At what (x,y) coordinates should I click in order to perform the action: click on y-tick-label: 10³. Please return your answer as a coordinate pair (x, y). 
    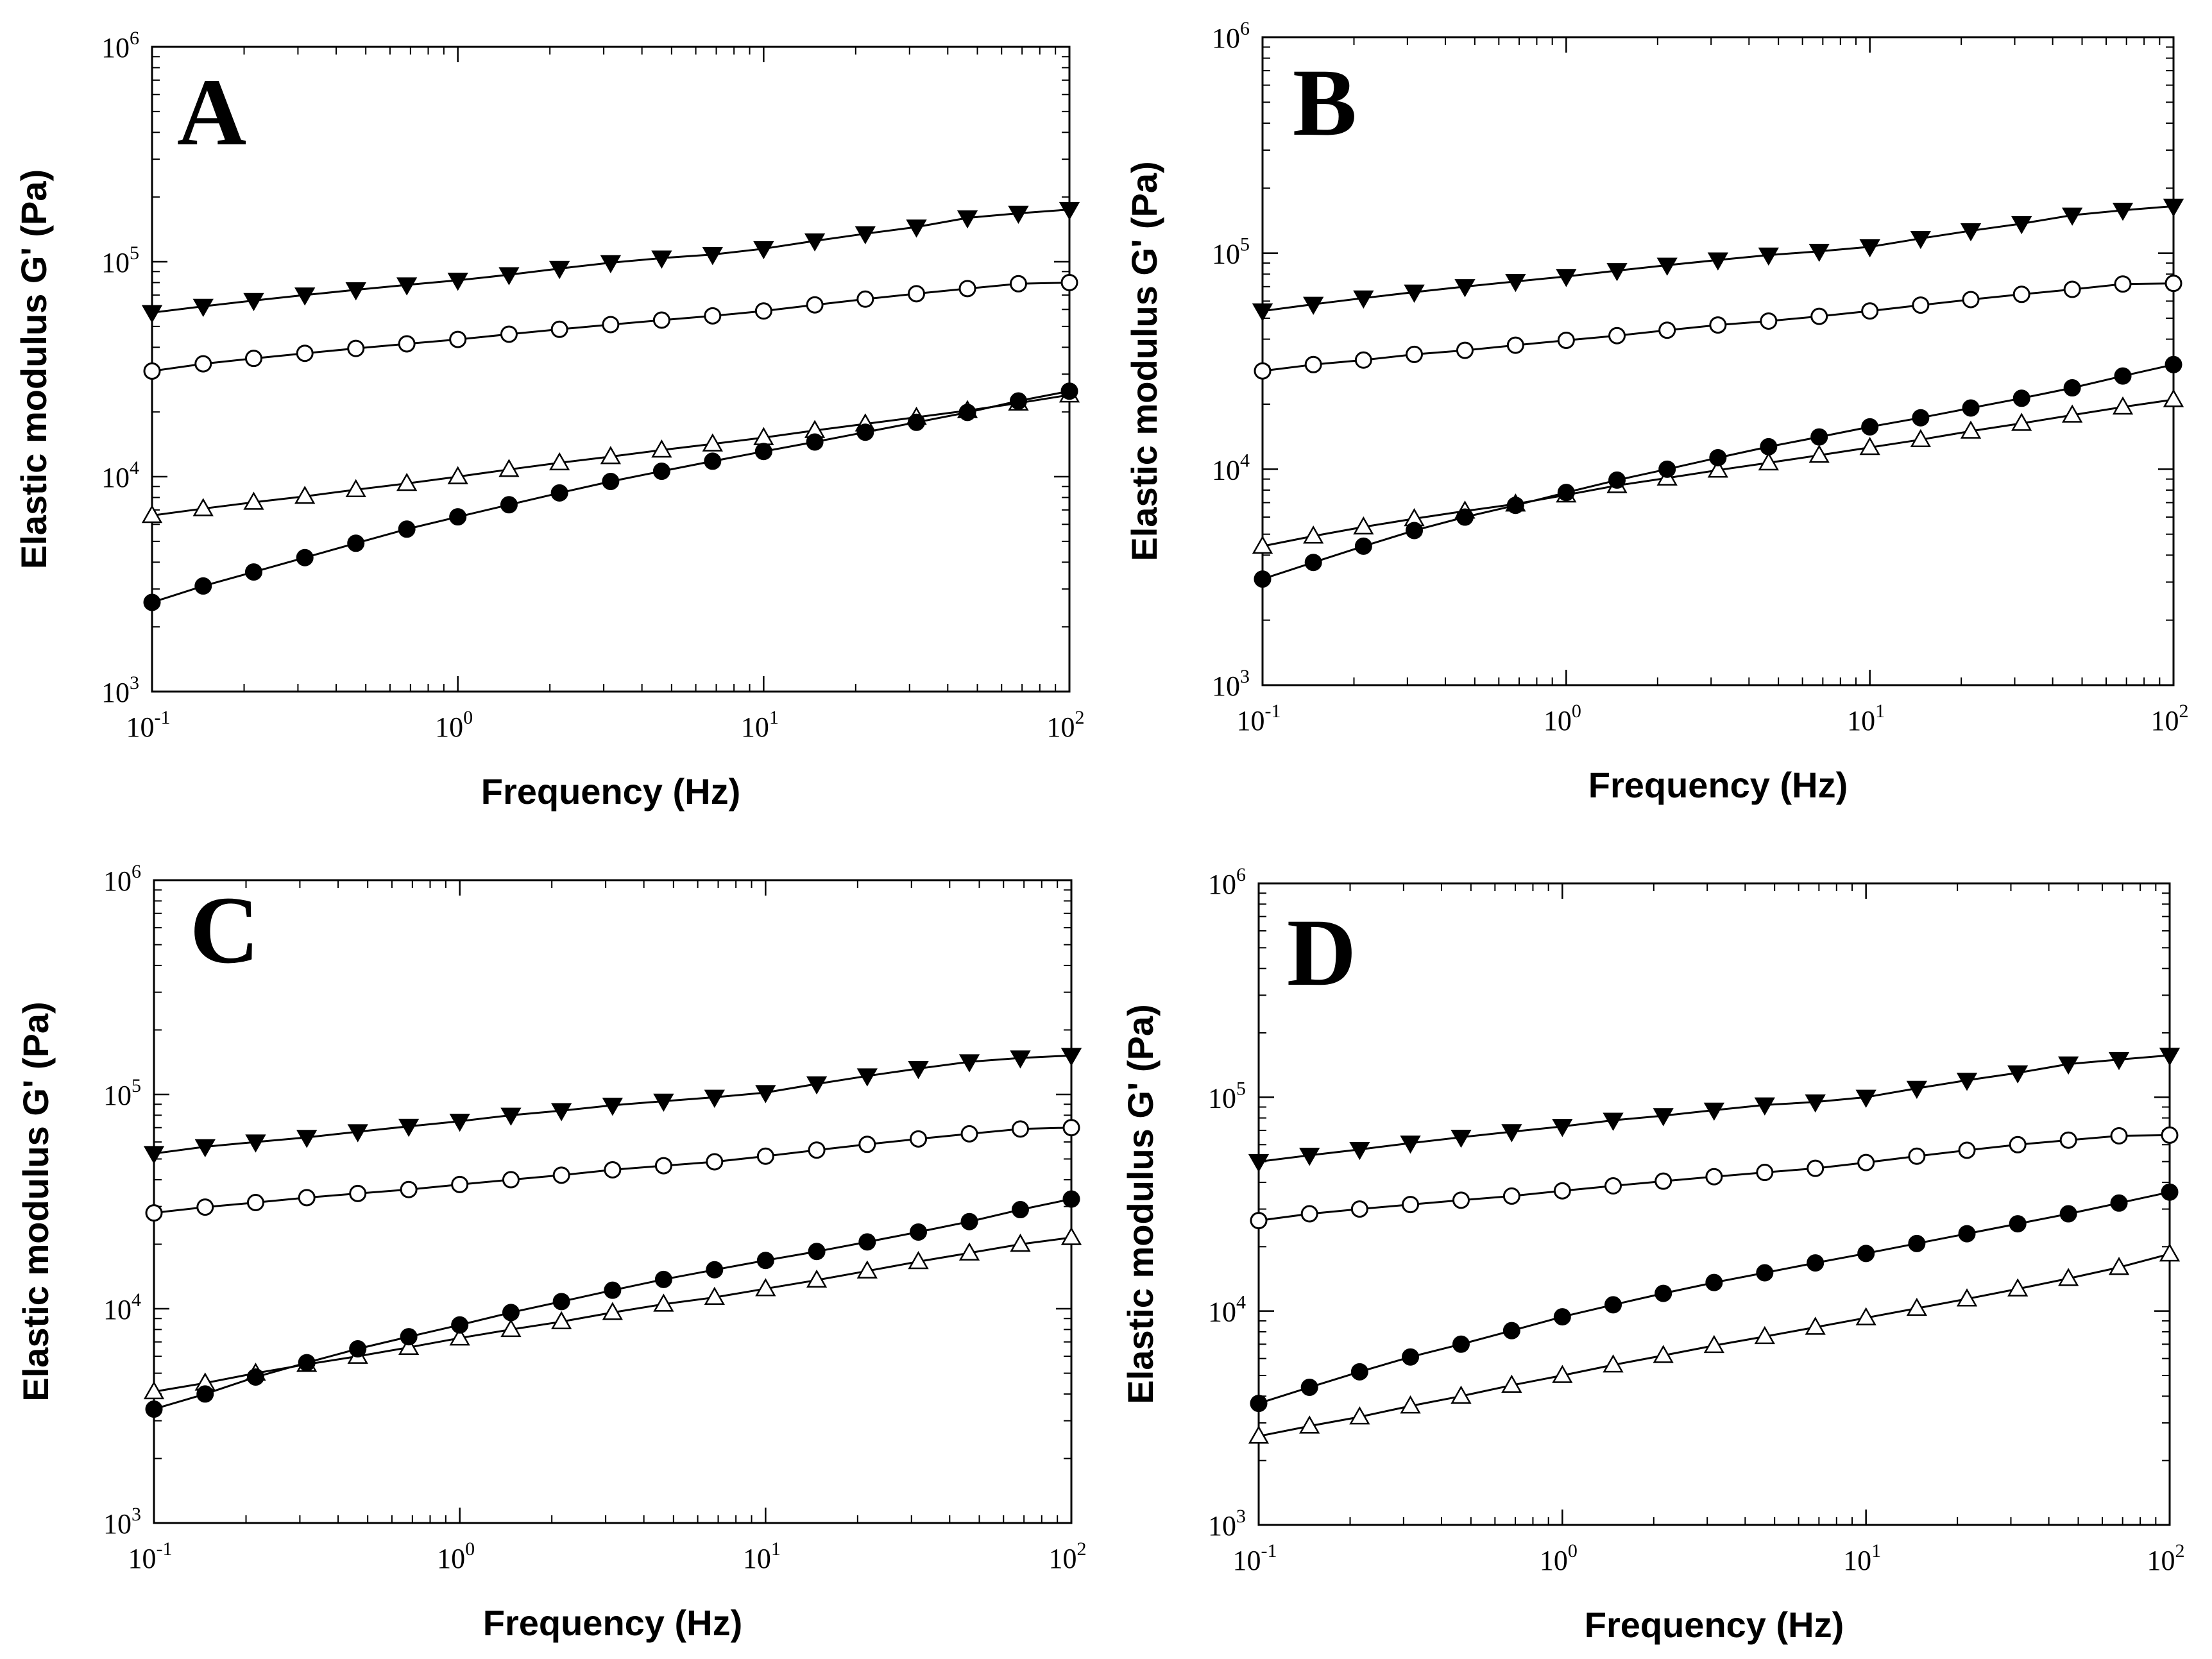
    Looking at the image, I should click on (1227, 1524).